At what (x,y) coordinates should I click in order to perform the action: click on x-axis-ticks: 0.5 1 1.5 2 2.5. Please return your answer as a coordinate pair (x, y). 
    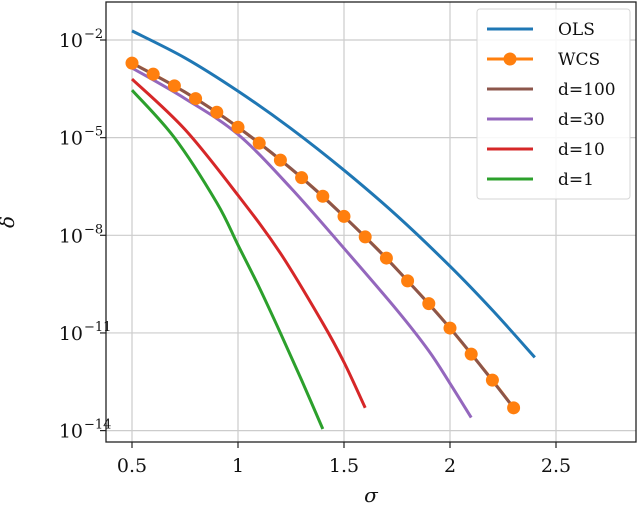
    Looking at the image, I should click on (344, 459).